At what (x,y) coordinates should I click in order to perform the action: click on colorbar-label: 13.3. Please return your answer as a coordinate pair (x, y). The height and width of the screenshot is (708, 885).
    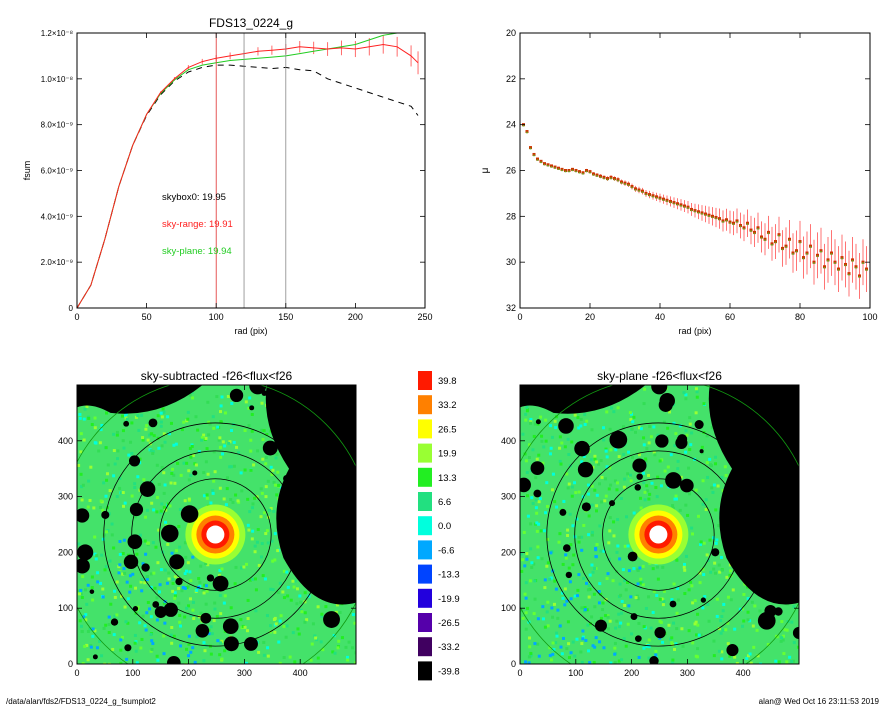
    Looking at the image, I should click on (447, 478).